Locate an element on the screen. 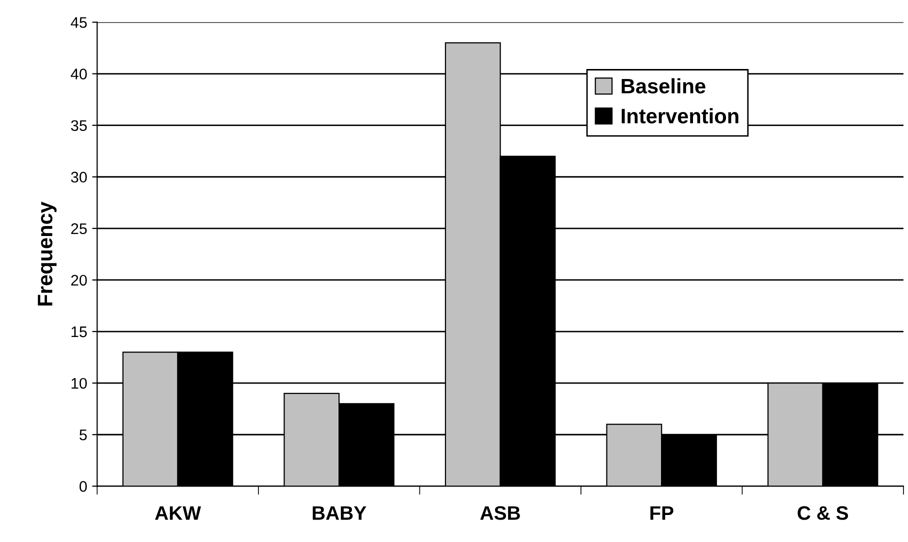  x-tick-label: AKW is located at coordinates (178, 513).